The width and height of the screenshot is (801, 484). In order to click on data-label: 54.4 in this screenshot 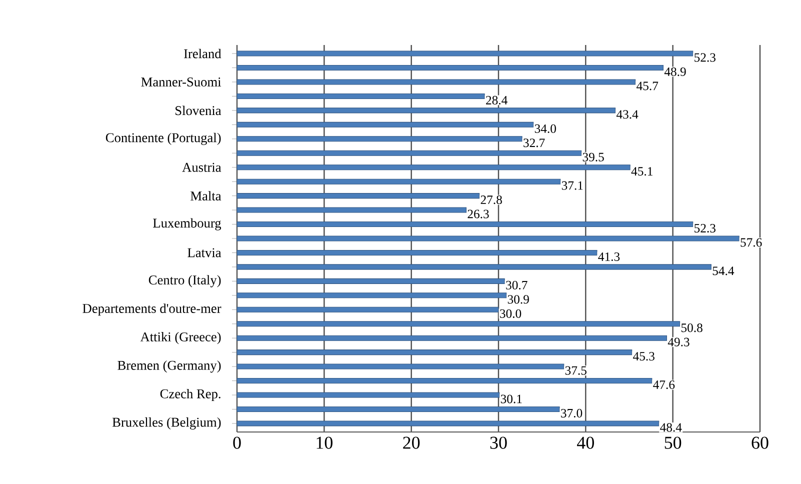, I will do `click(723, 271)`.